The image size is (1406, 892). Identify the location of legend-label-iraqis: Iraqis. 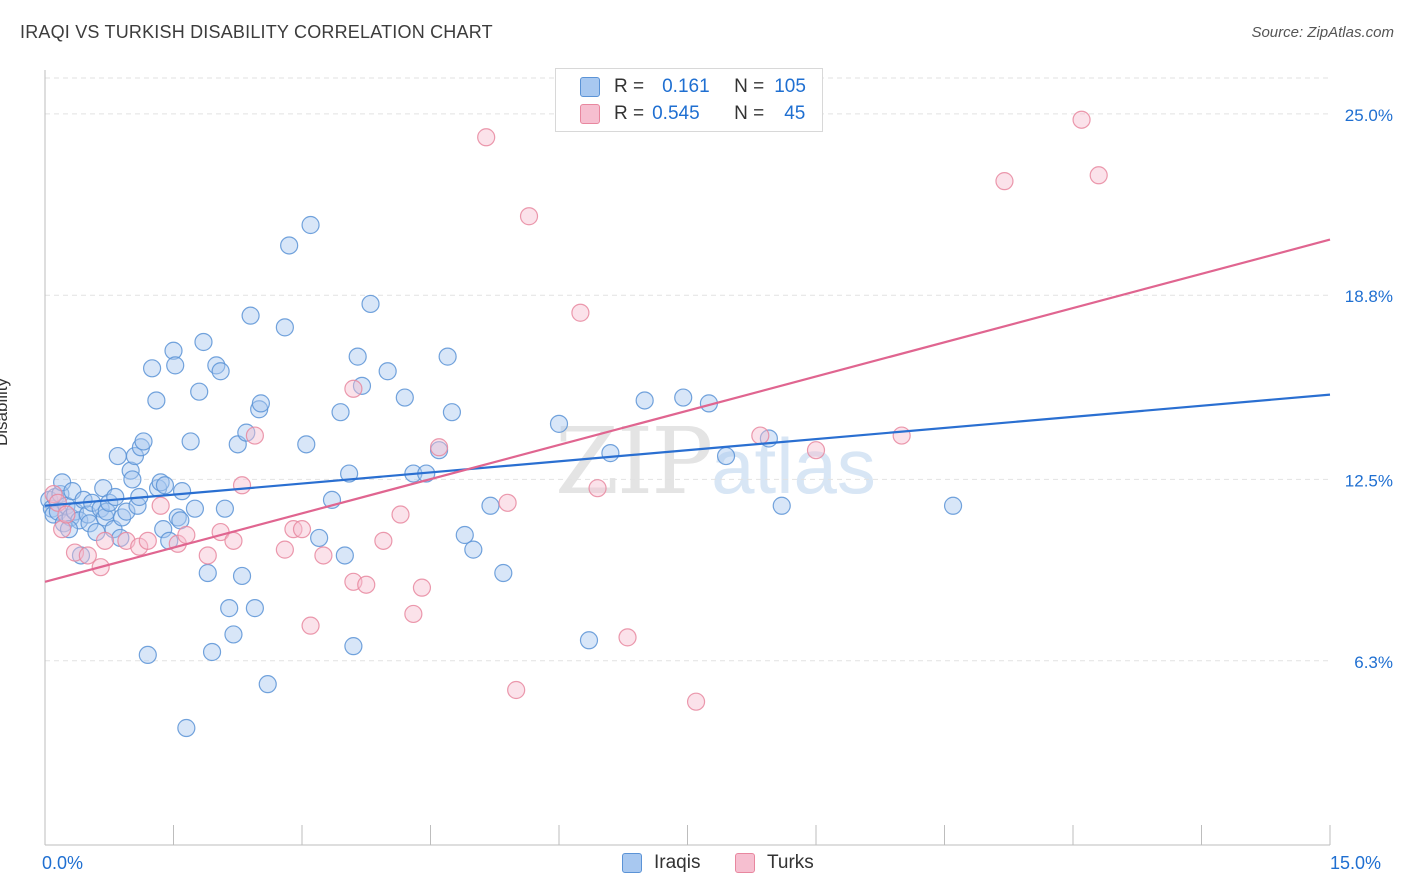
(677, 862).